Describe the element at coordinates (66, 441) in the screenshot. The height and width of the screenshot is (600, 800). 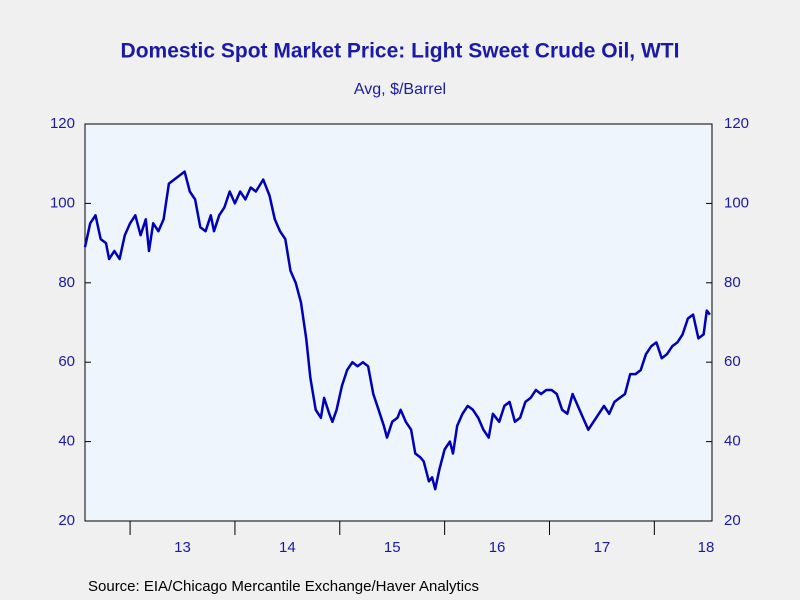
I see `y-tick-label: 40` at that location.